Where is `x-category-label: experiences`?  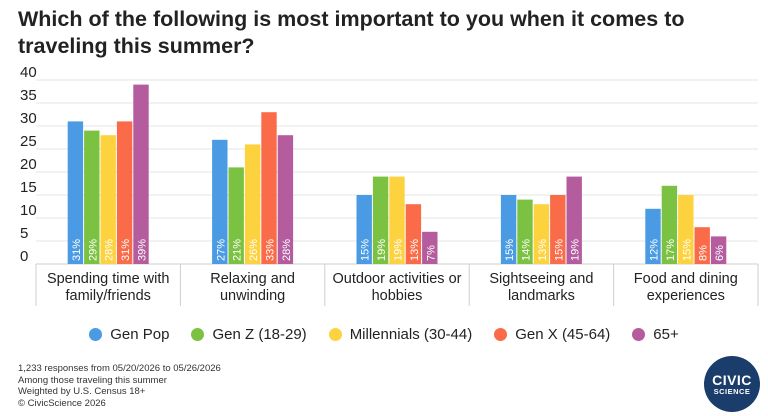 x-category-label: experiences is located at coordinates (686, 296).